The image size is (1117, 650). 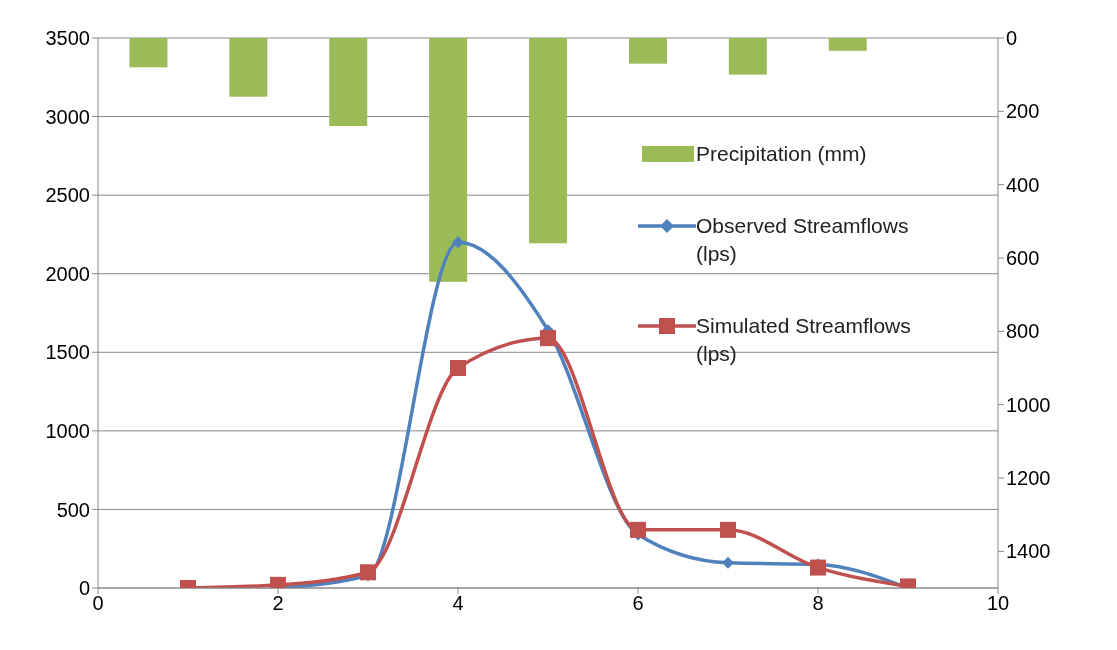 What do you see at coordinates (67, 116) in the screenshot?
I see `y-tick-label: 3000` at bounding box center [67, 116].